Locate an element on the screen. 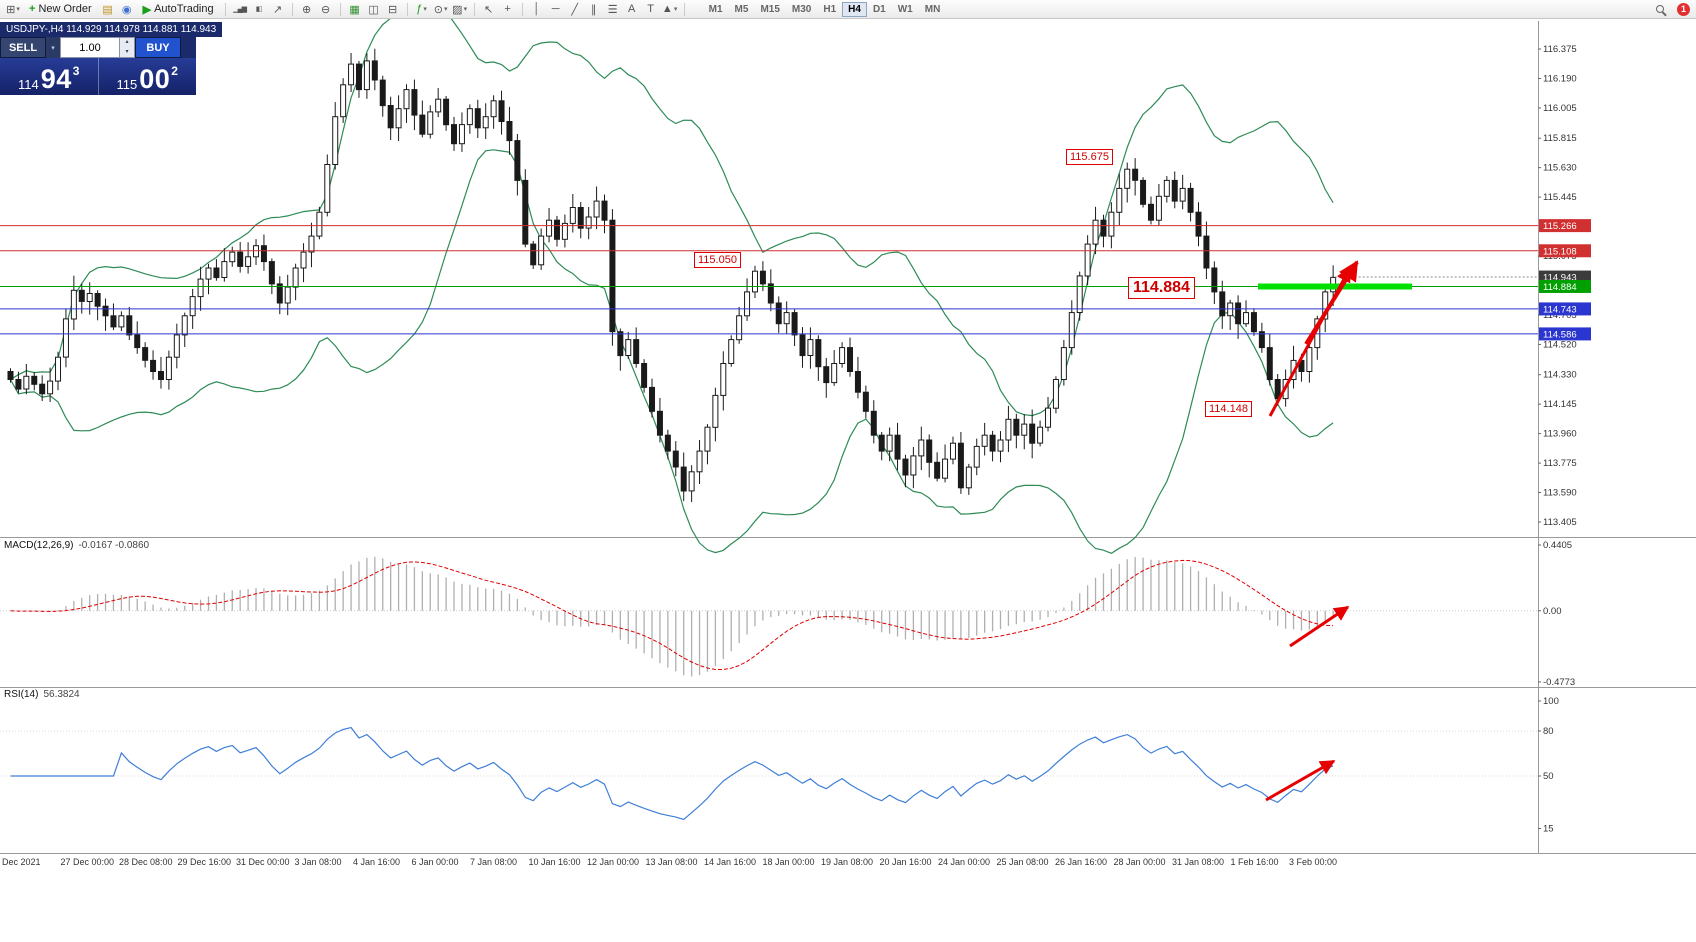 This screenshot has width=1696, height=942. time-tick: 31 Dec 00:00 is located at coordinates (263, 862).